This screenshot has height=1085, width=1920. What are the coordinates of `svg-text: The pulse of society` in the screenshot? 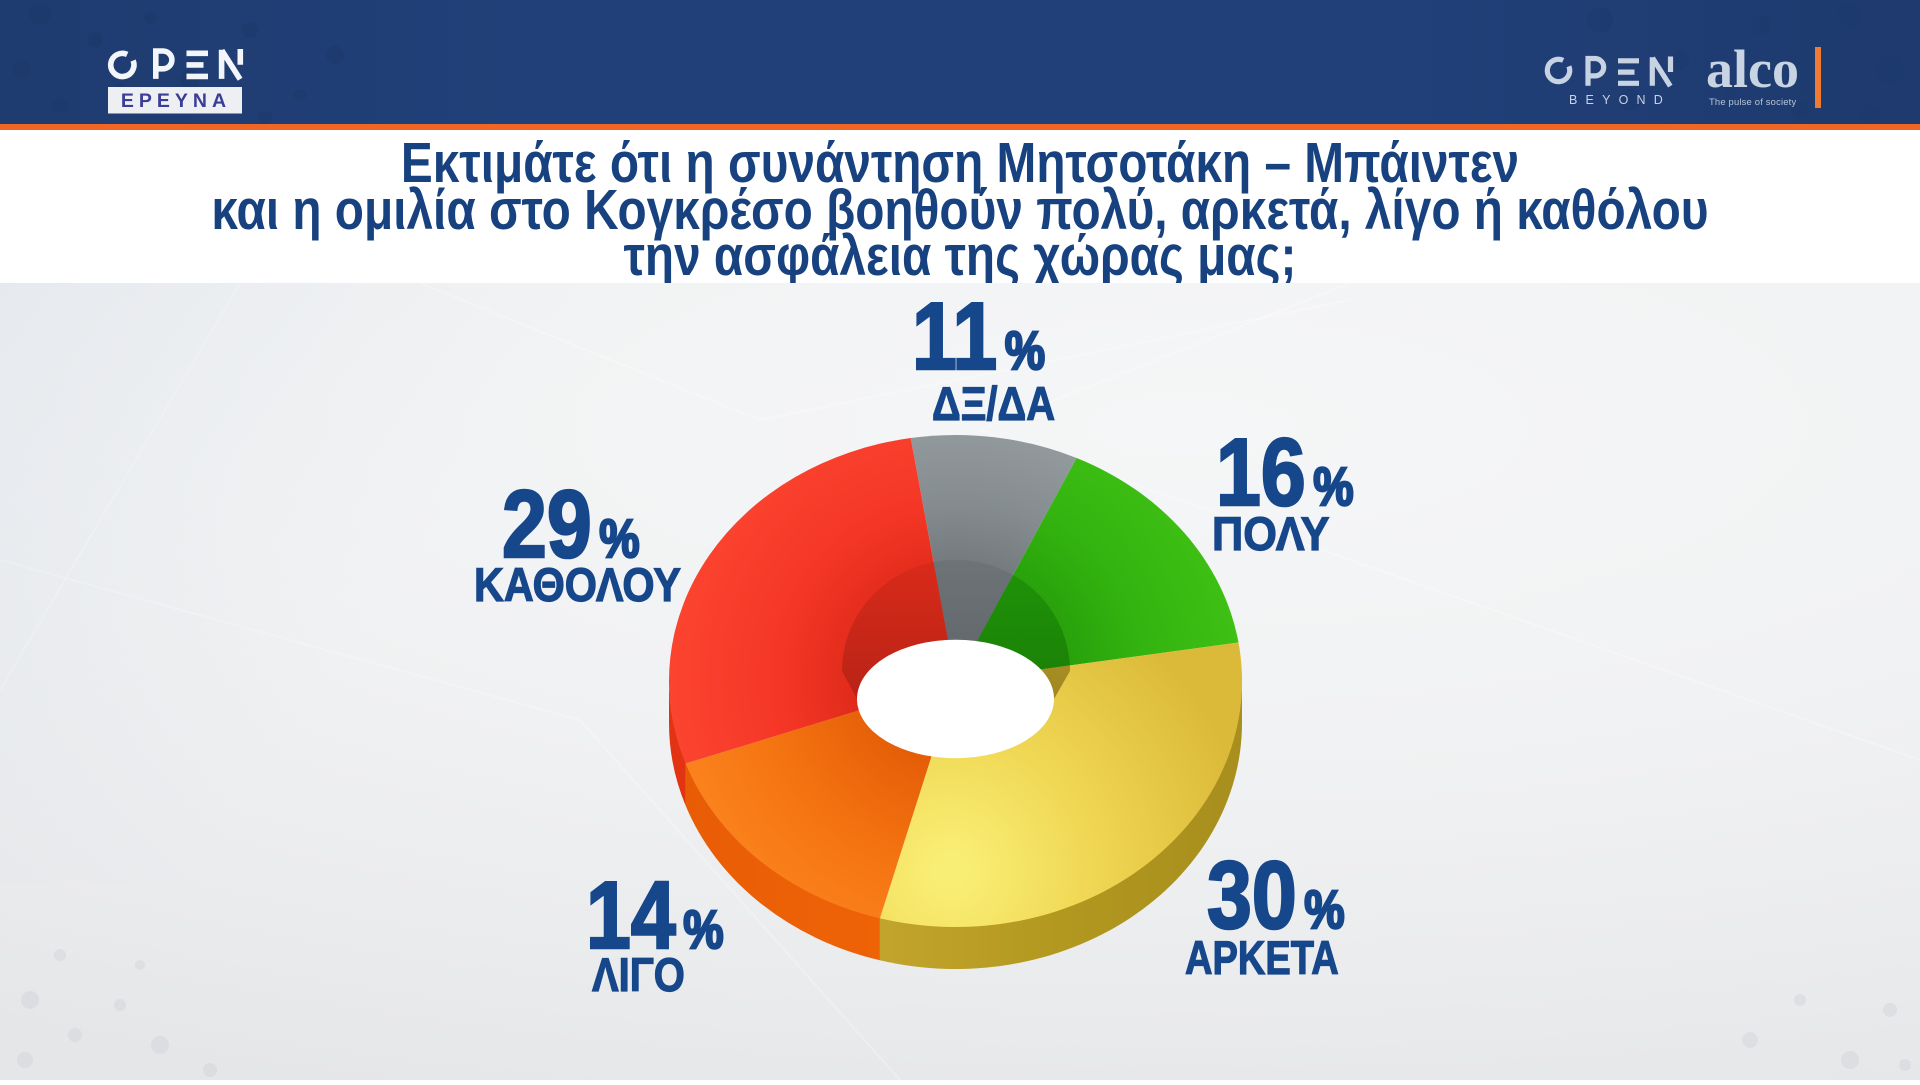 It's located at (1752, 101).